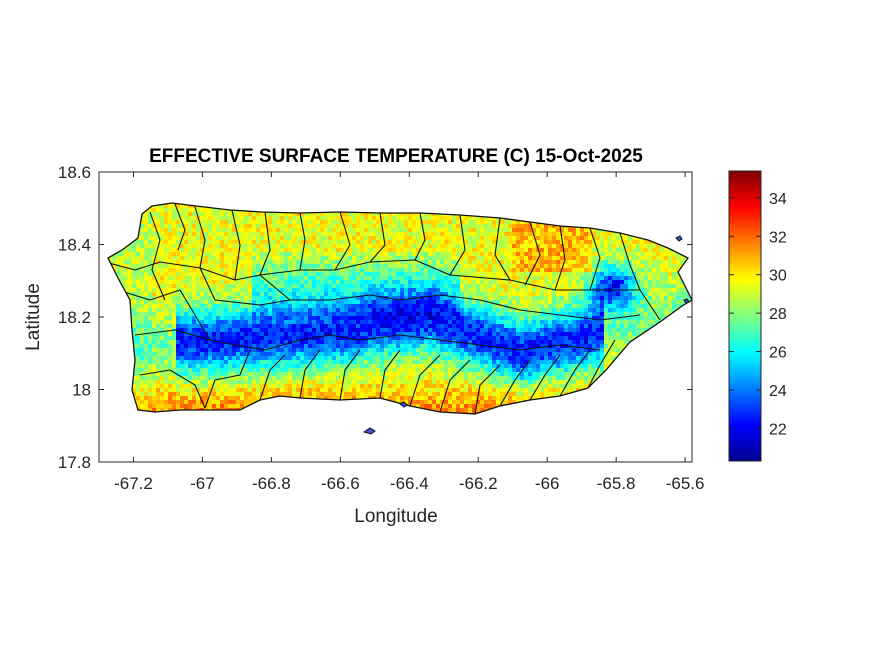 This screenshot has height=656, width=875. I want to click on y-tick-label: 18.4, so click(74, 245).